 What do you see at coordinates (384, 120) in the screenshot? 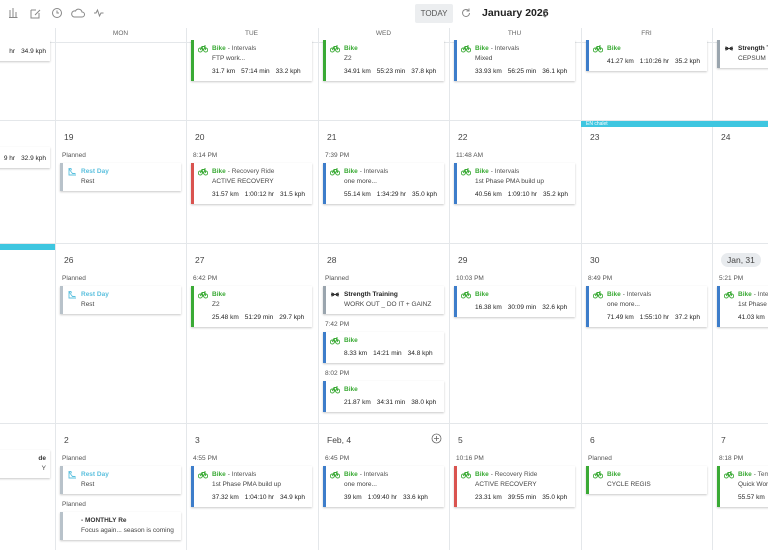
I see `row-divider` at bounding box center [384, 120].